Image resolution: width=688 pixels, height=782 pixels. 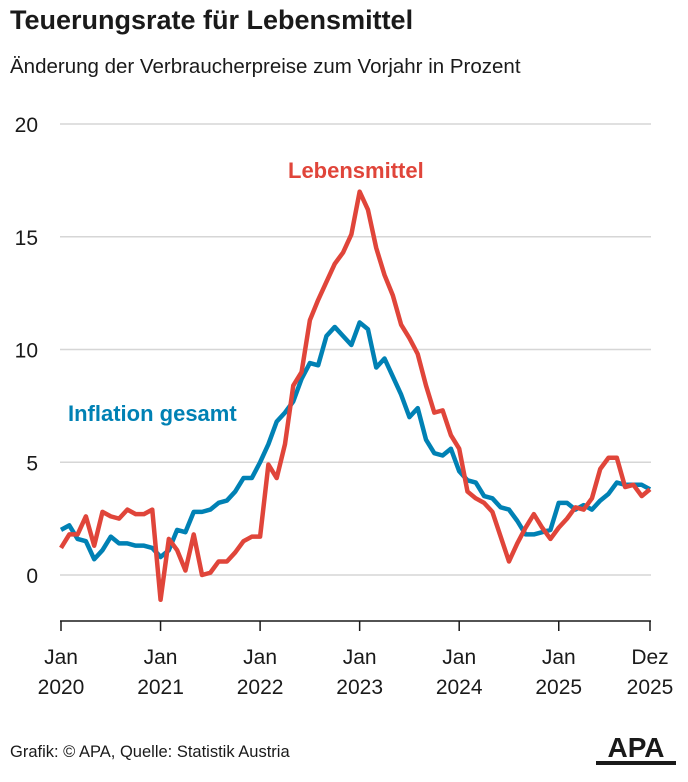 What do you see at coordinates (32, 463) in the screenshot?
I see `y-tick-label: 5` at bounding box center [32, 463].